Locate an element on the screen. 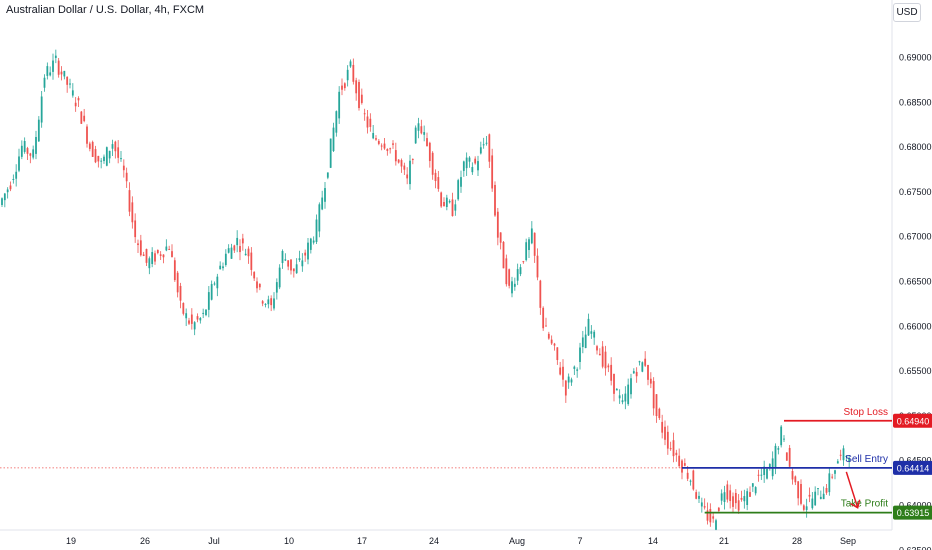 The width and height of the screenshot is (932, 550). currency-button: USD is located at coordinates (907, 12).